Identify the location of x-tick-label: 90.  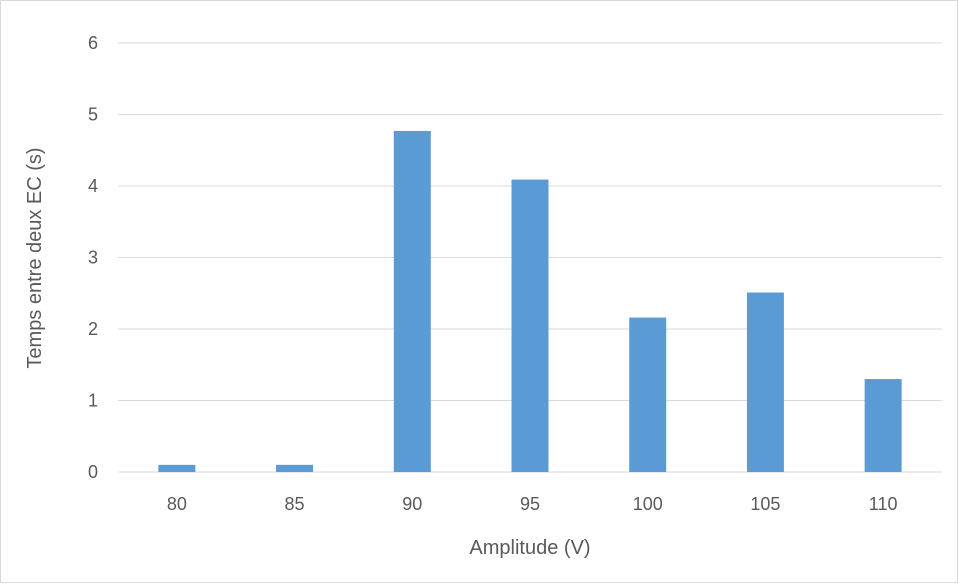
(412, 504).